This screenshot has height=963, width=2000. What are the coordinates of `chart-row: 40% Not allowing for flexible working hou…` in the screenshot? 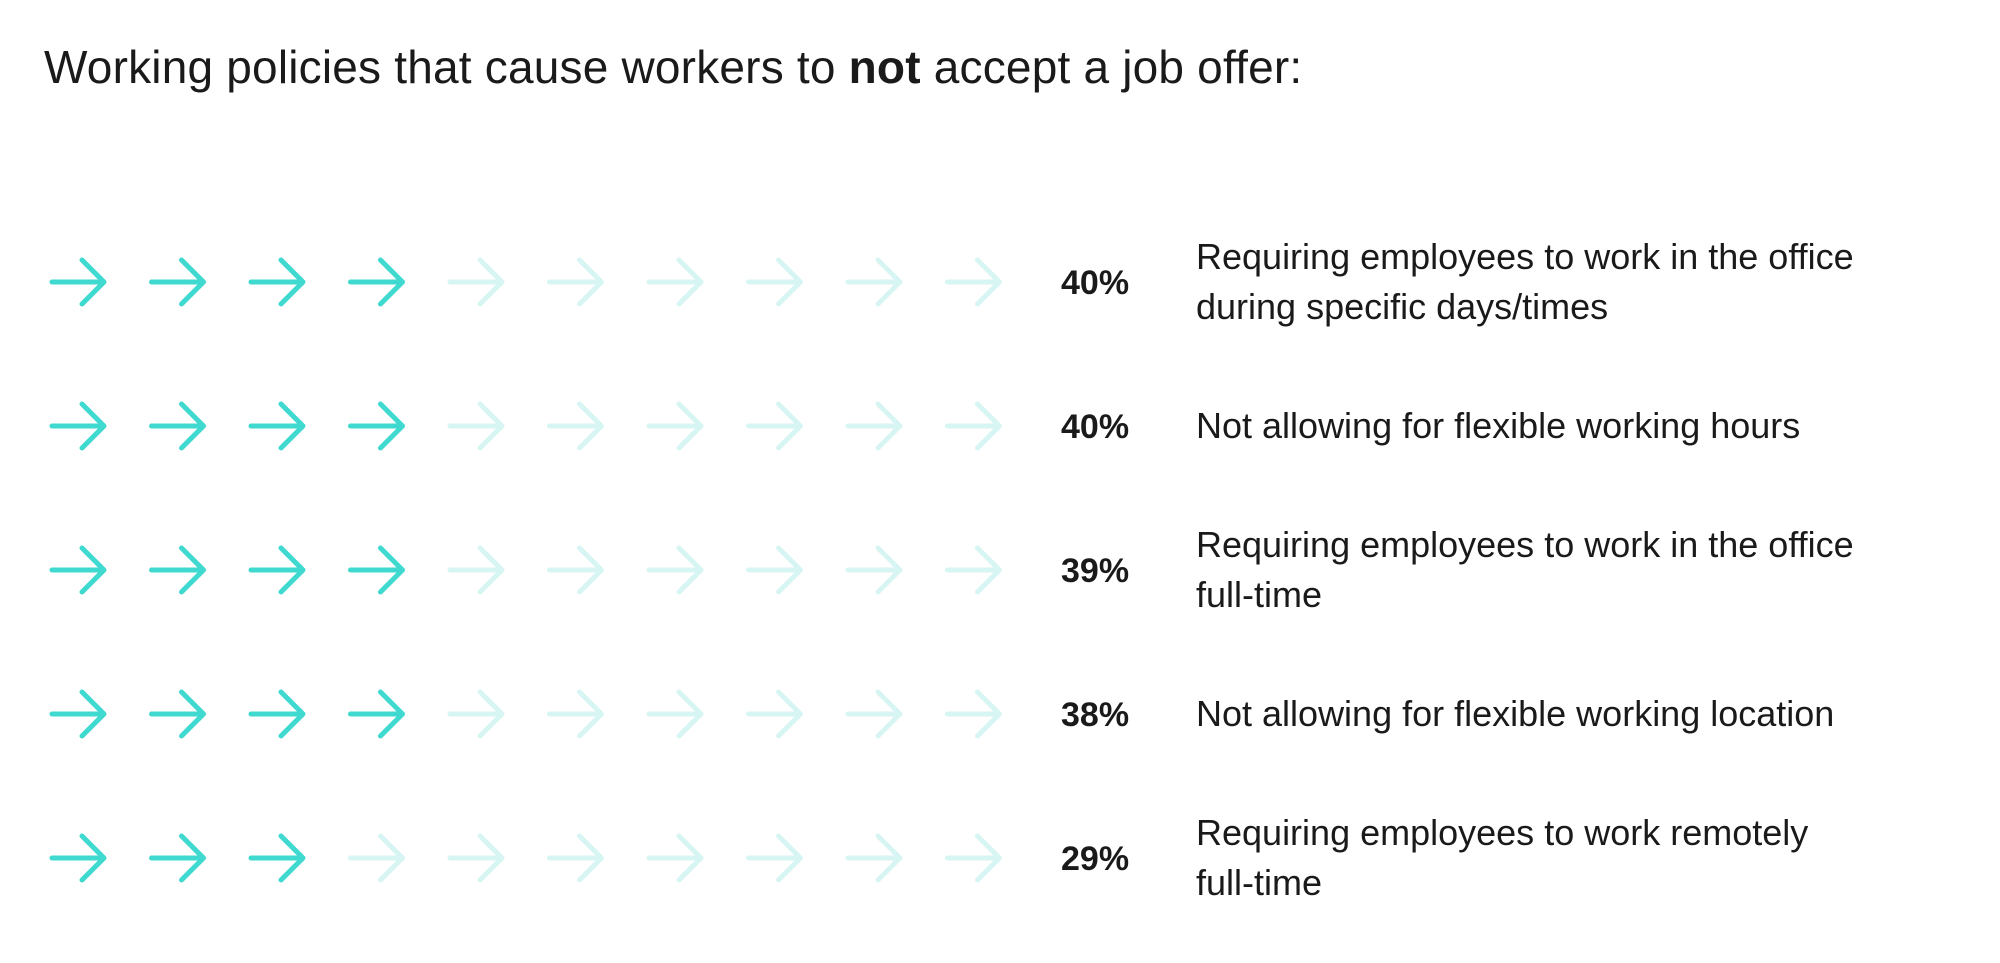 It's located at (924, 426).